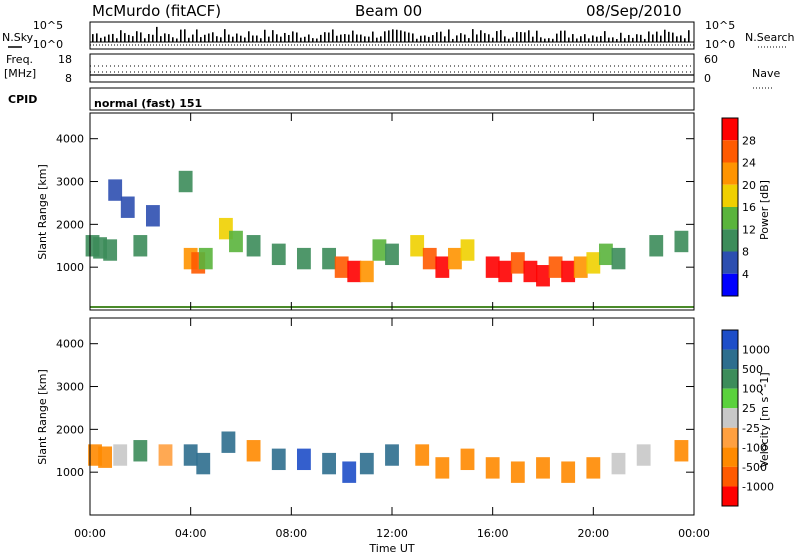  I want to click on velocity-colorbar-label: Velocity [m s^-1], so click(764, 419).